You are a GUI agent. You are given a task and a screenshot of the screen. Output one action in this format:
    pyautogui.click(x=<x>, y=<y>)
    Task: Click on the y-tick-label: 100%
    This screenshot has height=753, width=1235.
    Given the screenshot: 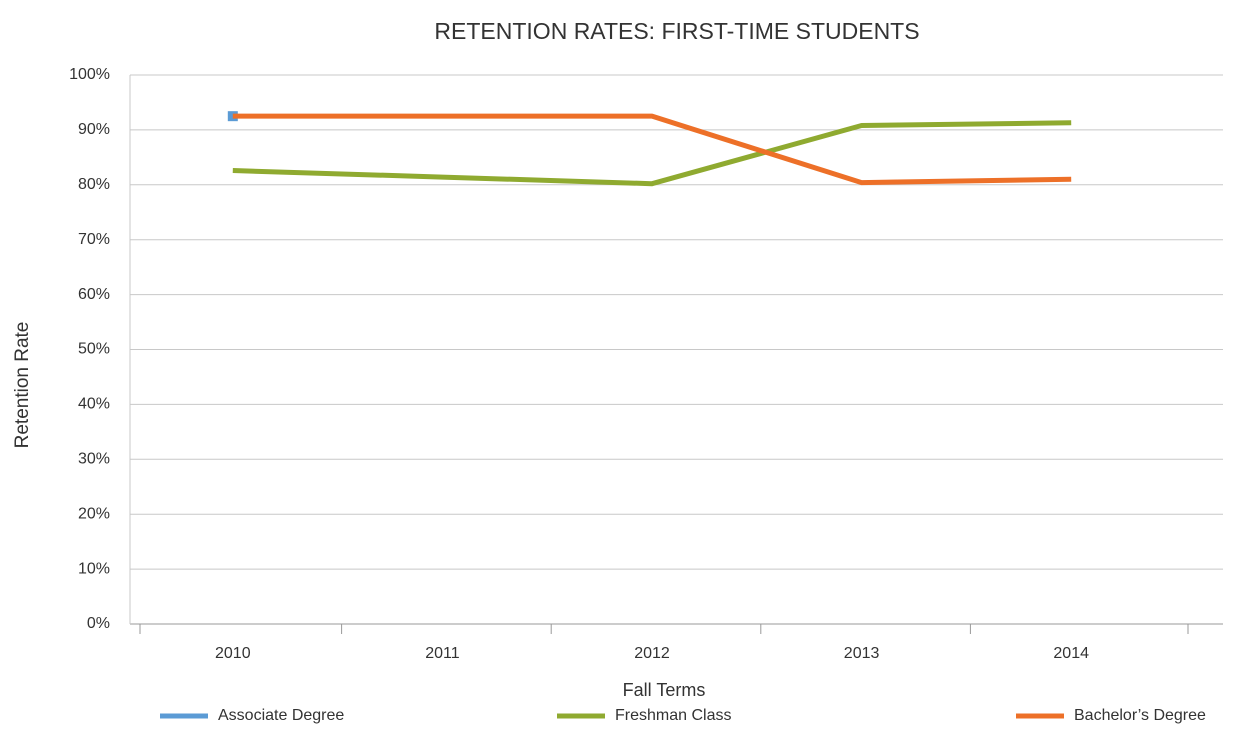 What is the action you would take?
    pyautogui.click(x=89, y=74)
    